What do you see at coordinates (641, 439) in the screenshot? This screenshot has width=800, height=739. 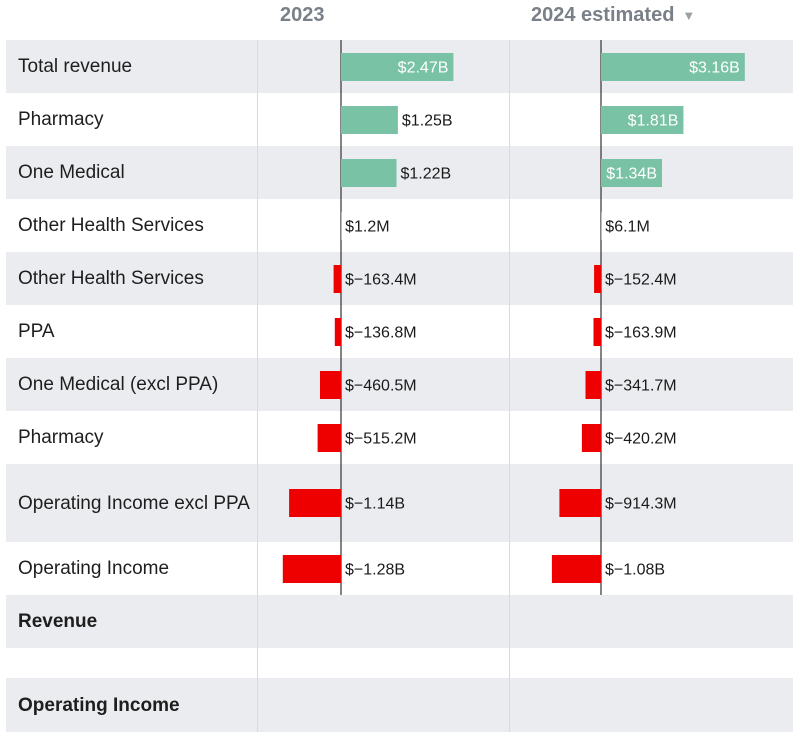 I see `data-label: $−420.2M` at bounding box center [641, 439].